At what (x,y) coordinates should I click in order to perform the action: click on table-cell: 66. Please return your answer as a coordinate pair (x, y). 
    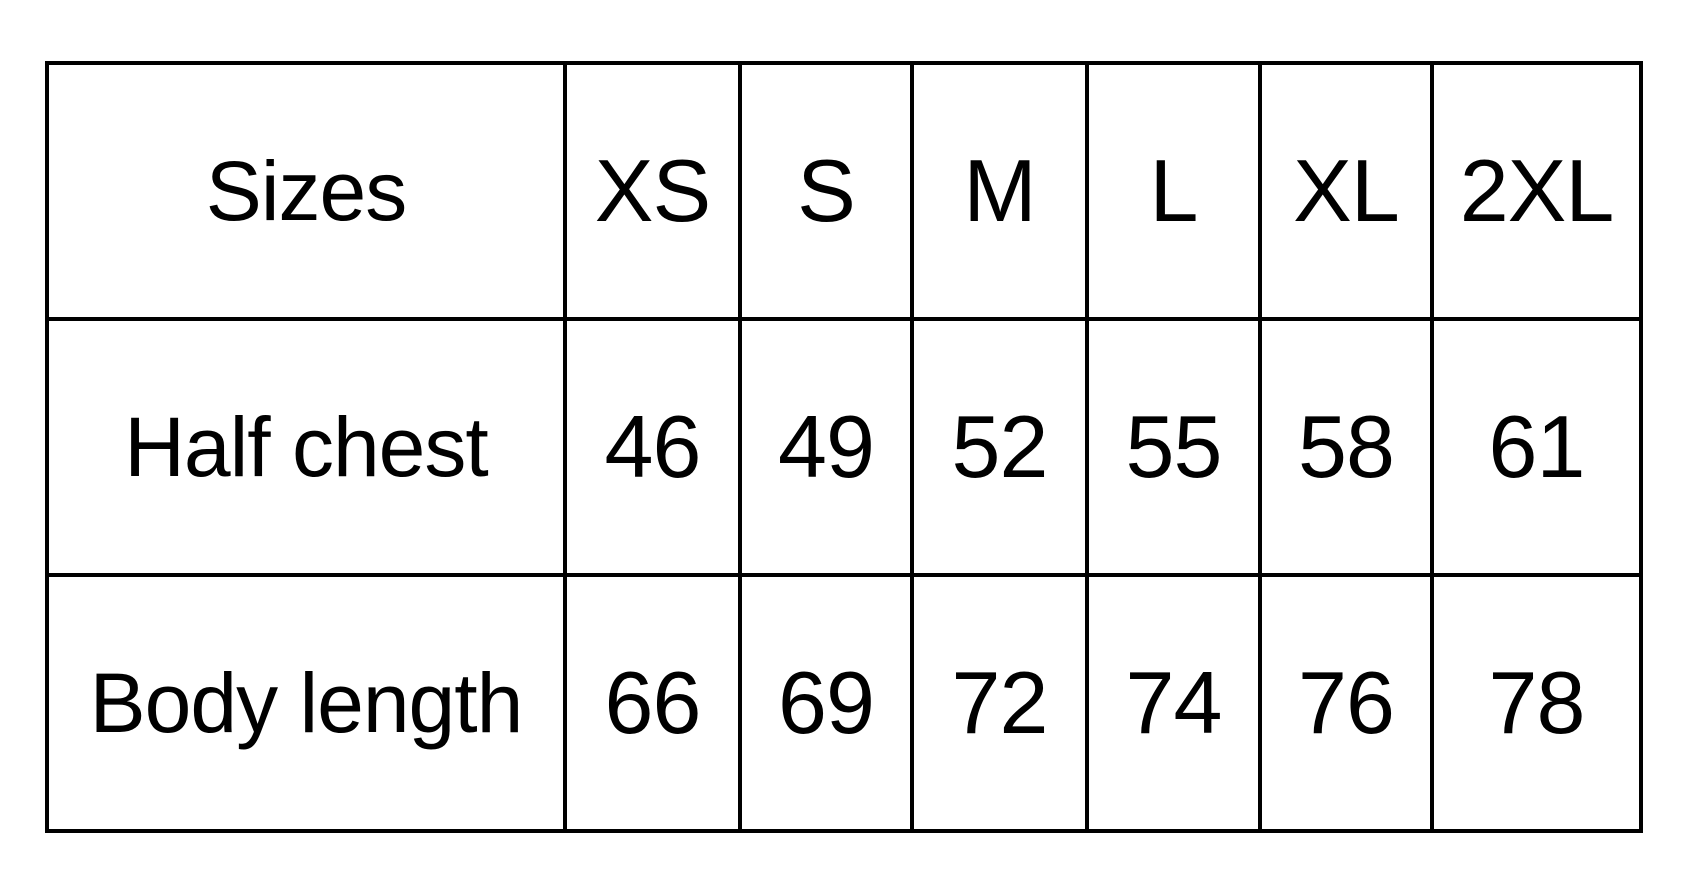
    Looking at the image, I should click on (652, 703).